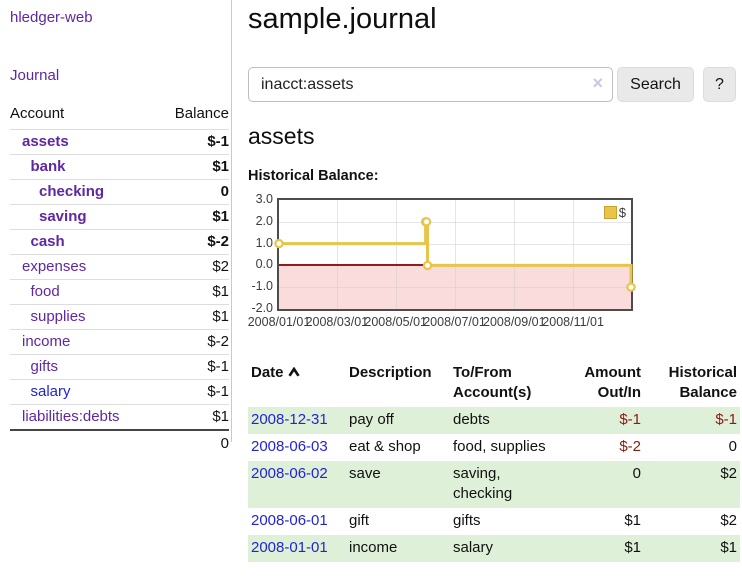 This screenshot has height=582, width=742. I want to click on accounts-total-value: 0, so click(192, 443).